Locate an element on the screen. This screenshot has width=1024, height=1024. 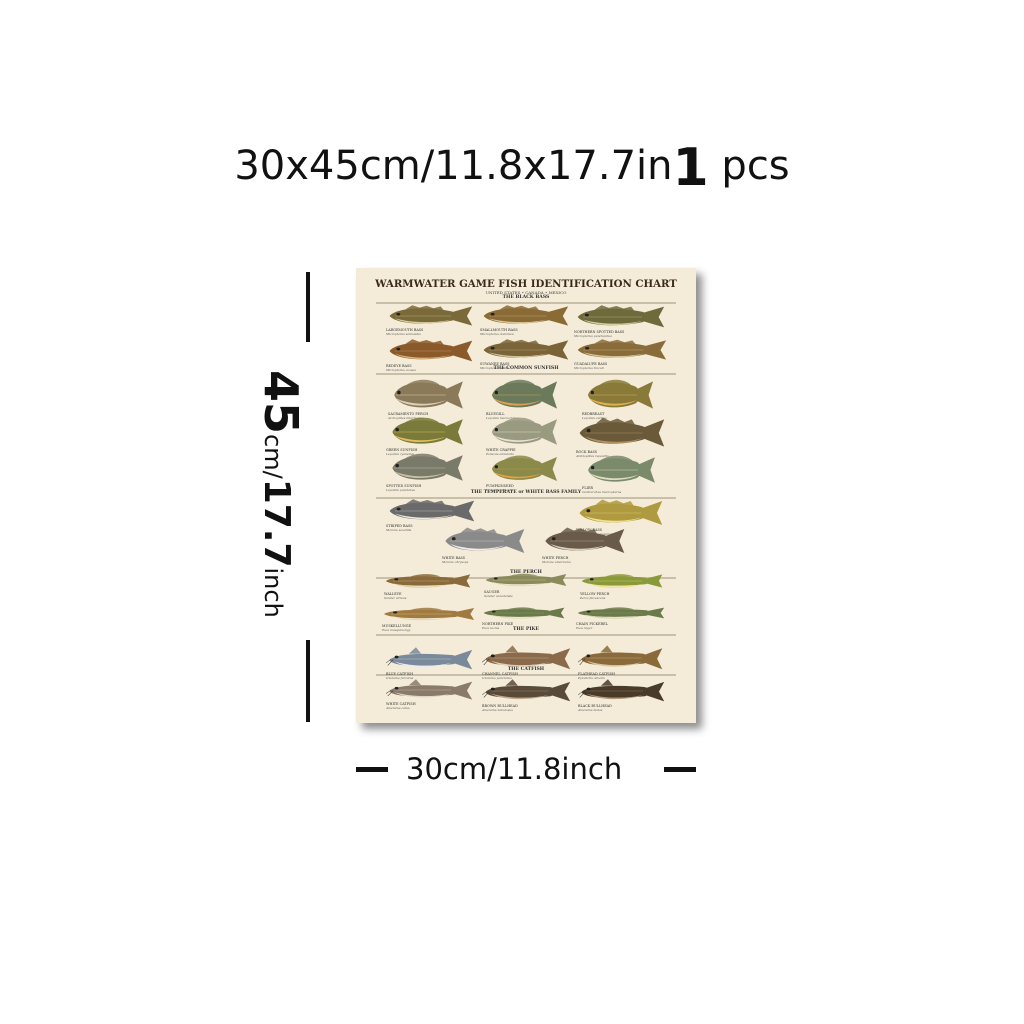
height-dimension-line-bottom is located at coordinates (308, 681).